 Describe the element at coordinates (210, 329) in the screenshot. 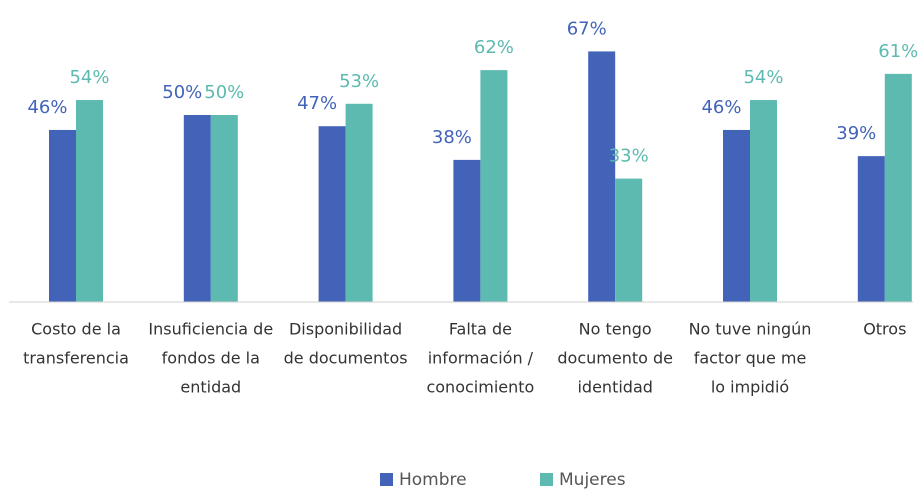

I see `x-tick-label: Insuficiencia de` at that location.